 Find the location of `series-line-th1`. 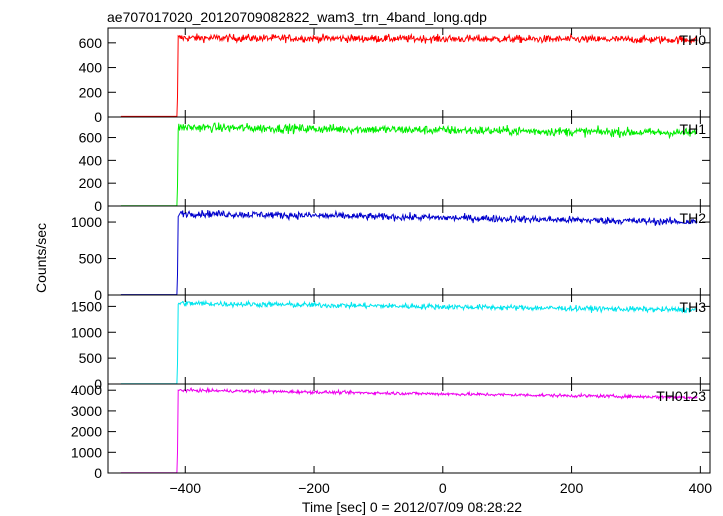

series-line-th1 is located at coordinates (409, 164).